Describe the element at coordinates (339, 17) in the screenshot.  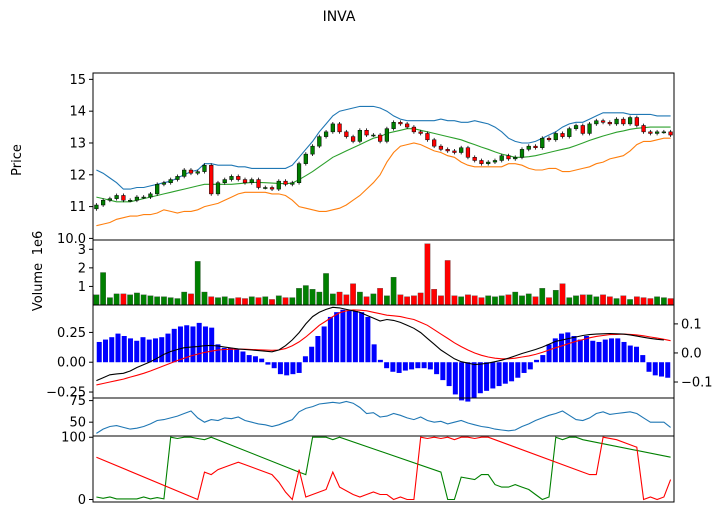
I see `chart-title: INVA` at that location.